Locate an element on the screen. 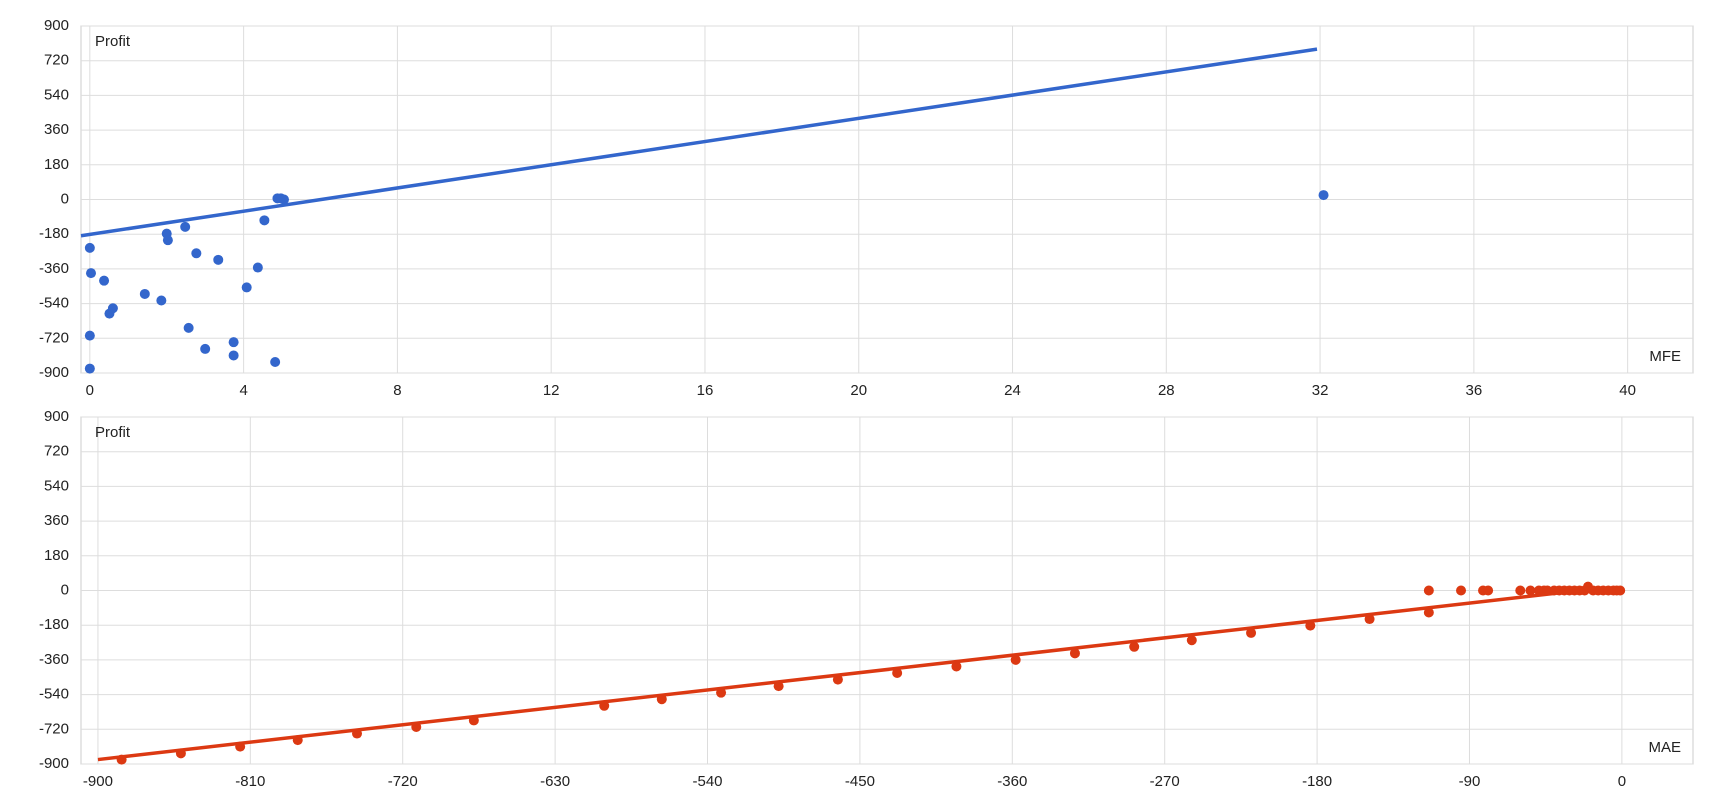  x-tick-label: 12 is located at coordinates (551, 390).